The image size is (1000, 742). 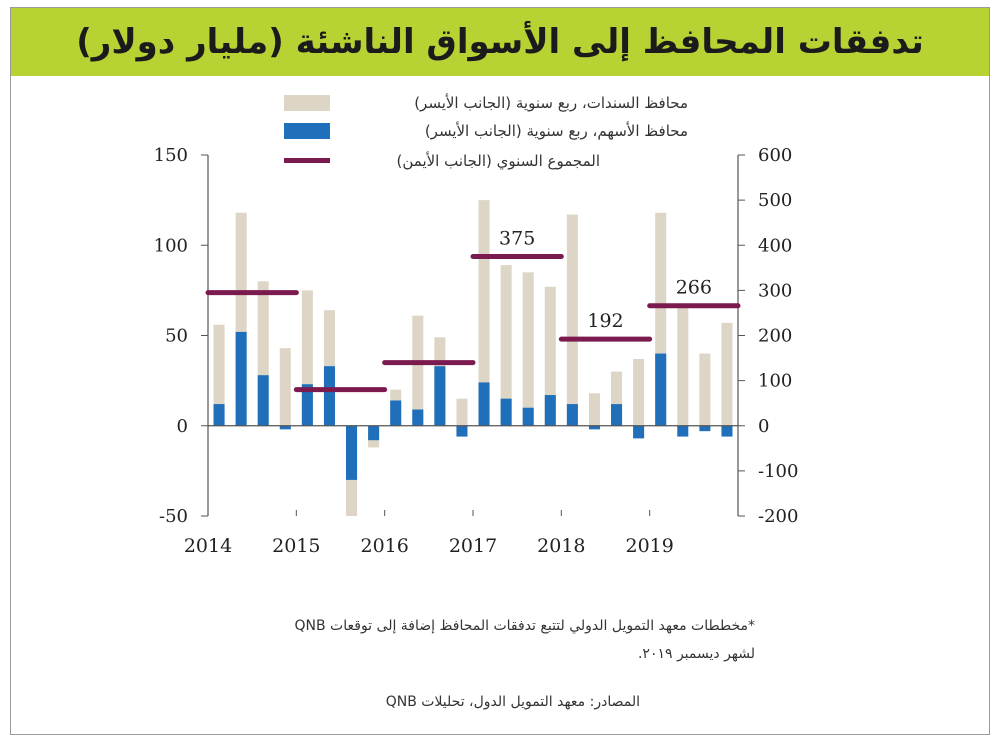 I want to click on y-left-tick-label: 100, so click(x=171, y=245).